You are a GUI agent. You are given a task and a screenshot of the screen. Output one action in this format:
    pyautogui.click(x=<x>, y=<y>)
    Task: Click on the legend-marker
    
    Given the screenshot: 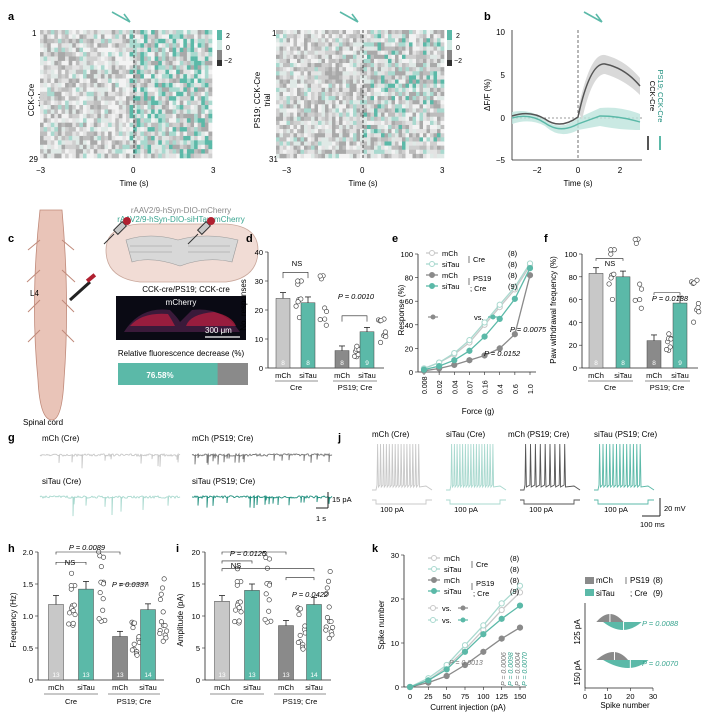 What is the action you would take?
    pyautogui.click(x=434, y=591)
    